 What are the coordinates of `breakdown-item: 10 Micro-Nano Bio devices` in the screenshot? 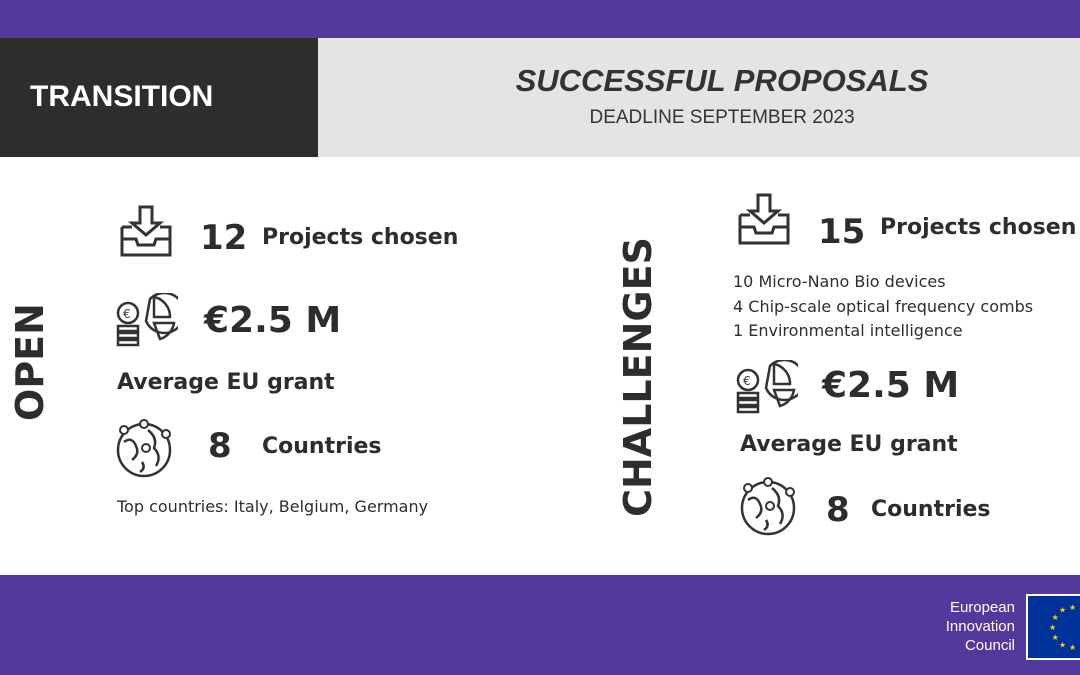 It's located at (839, 281).